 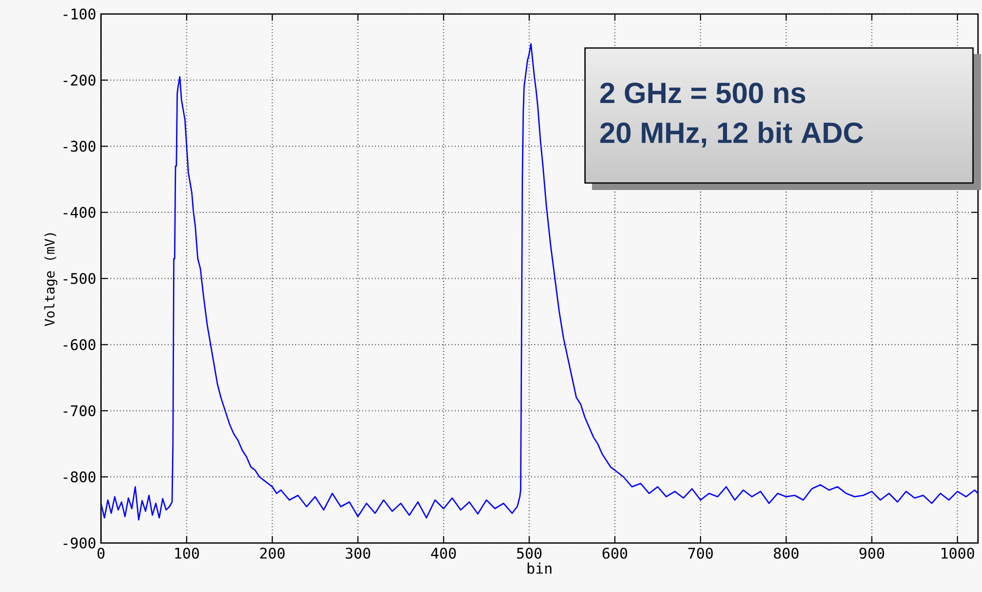 What do you see at coordinates (80, 80) in the screenshot?
I see `y-tick-label: -200` at bounding box center [80, 80].